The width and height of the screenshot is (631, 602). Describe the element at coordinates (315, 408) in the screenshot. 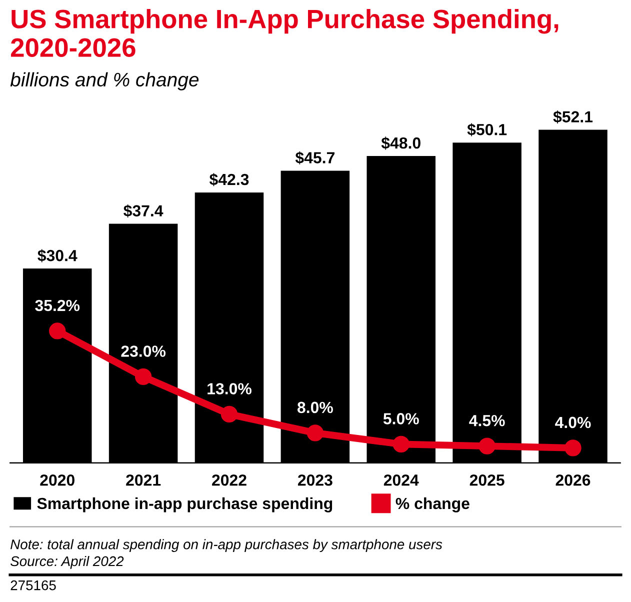

I see `data-label: 8.0%` at that location.